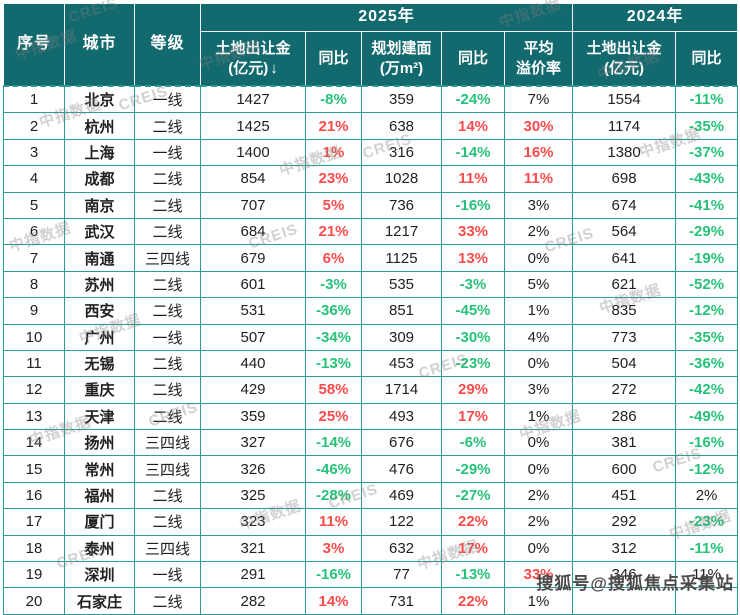 The width and height of the screenshot is (740, 615). What do you see at coordinates (371, 390) in the screenshot?
I see `table-row: 12 重庆 二线 429 58% 1714 29% 3% 272 -42%` at bounding box center [371, 390].